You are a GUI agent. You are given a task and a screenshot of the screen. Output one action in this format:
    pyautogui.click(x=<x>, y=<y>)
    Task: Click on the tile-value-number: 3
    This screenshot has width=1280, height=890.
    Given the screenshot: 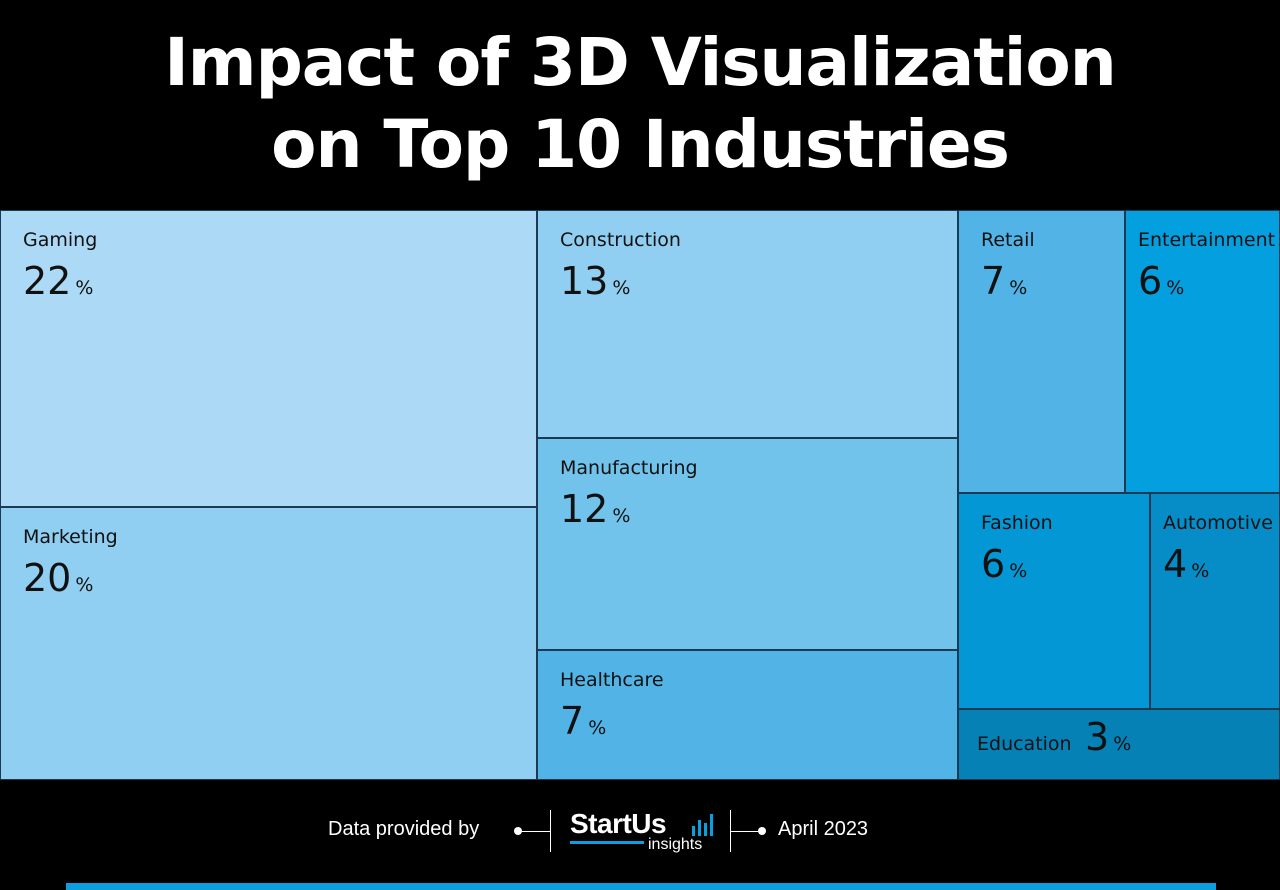 What is the action you would take?
    pyautogui.click(x=1097, y=737)
    